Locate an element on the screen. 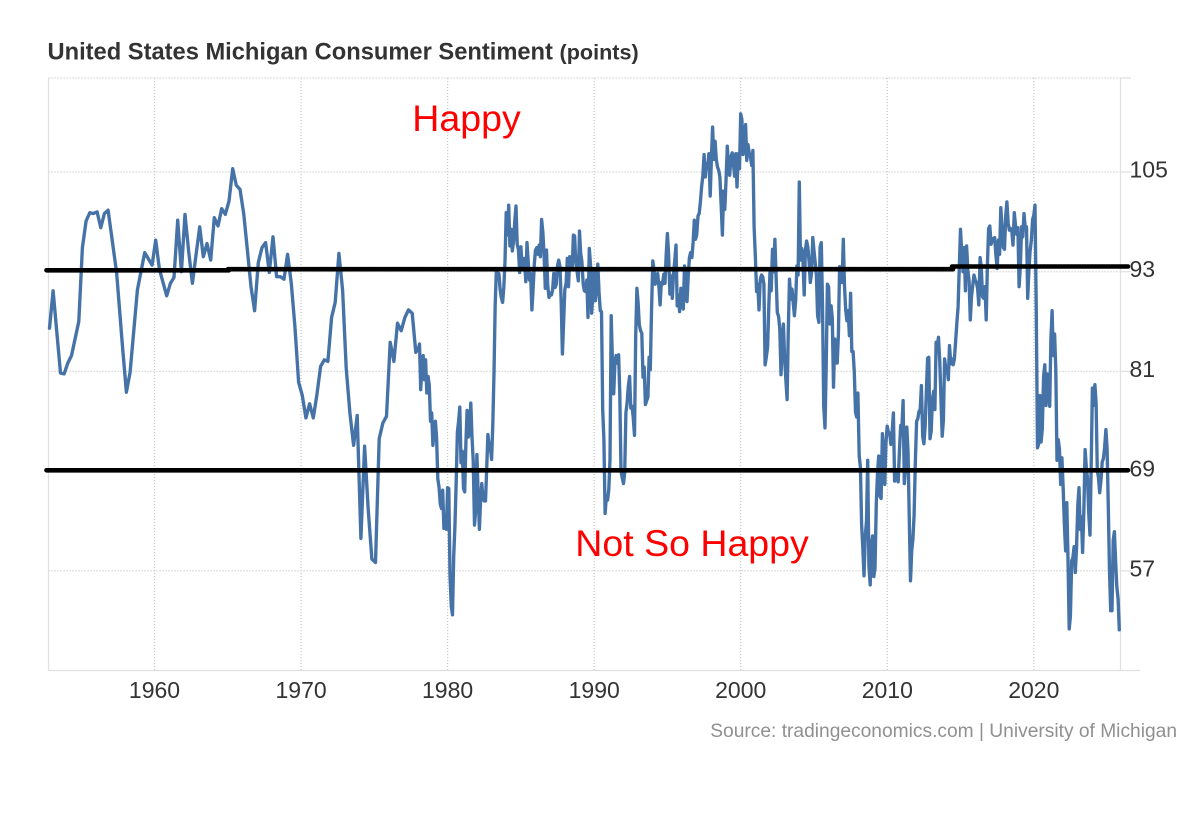 The image size is (1200, 825). svg-text: 1960 is located at coordinates (154, 690).